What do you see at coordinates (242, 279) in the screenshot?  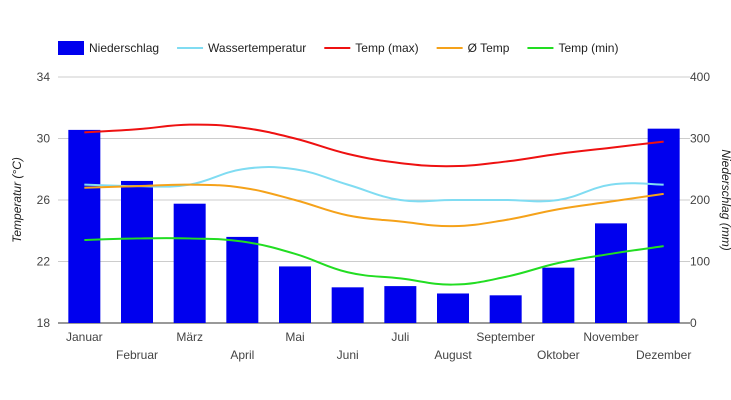 I see `bar-april` at bounding box center [242, 279].